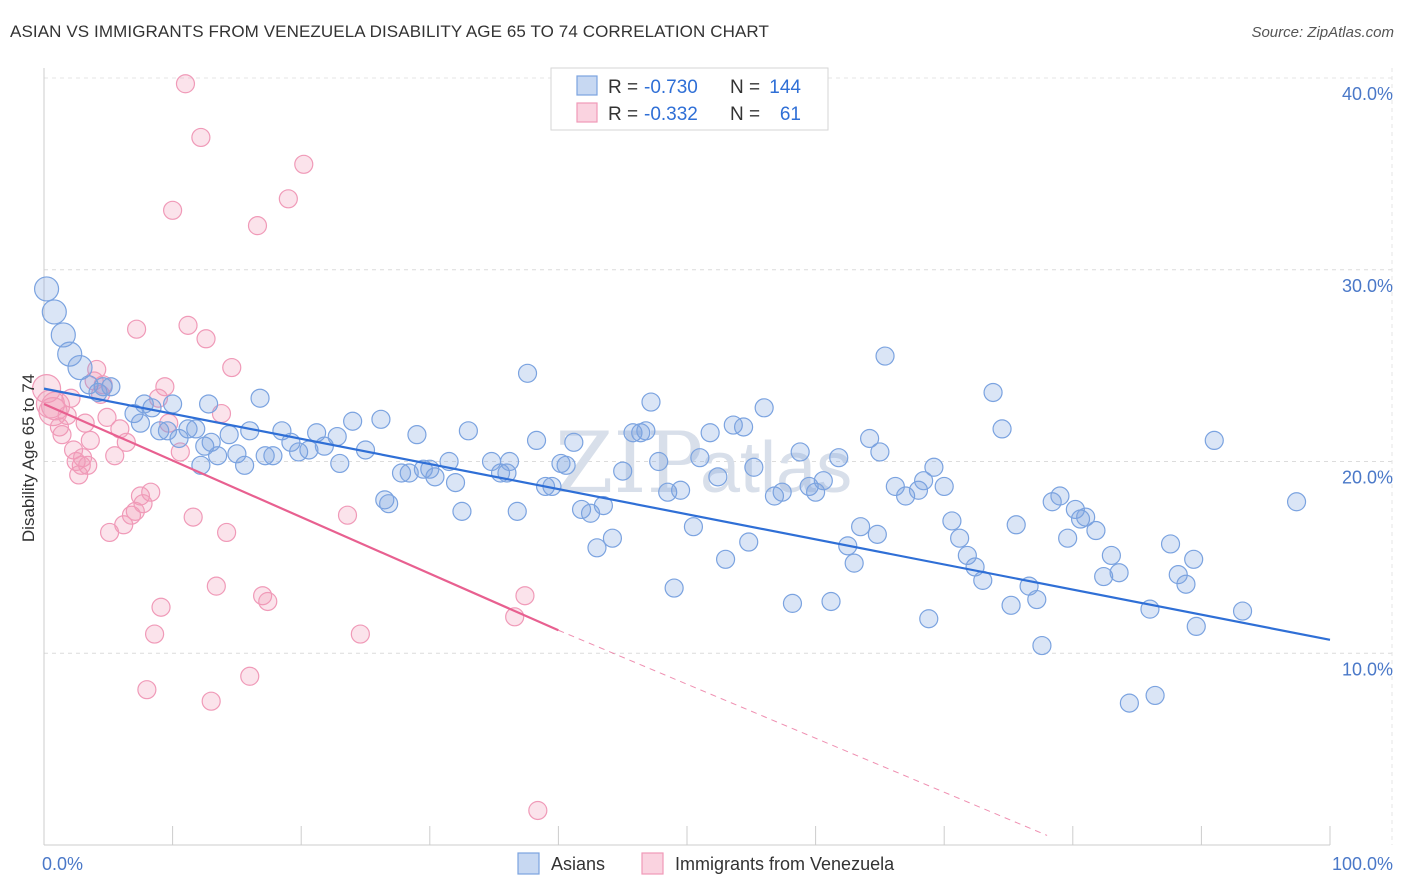 This screenshot has height=892, width=1406. Describe the element at coordinates (623, 87) in the screenshot. I see `legend-r-label-asians: R =` at that location.